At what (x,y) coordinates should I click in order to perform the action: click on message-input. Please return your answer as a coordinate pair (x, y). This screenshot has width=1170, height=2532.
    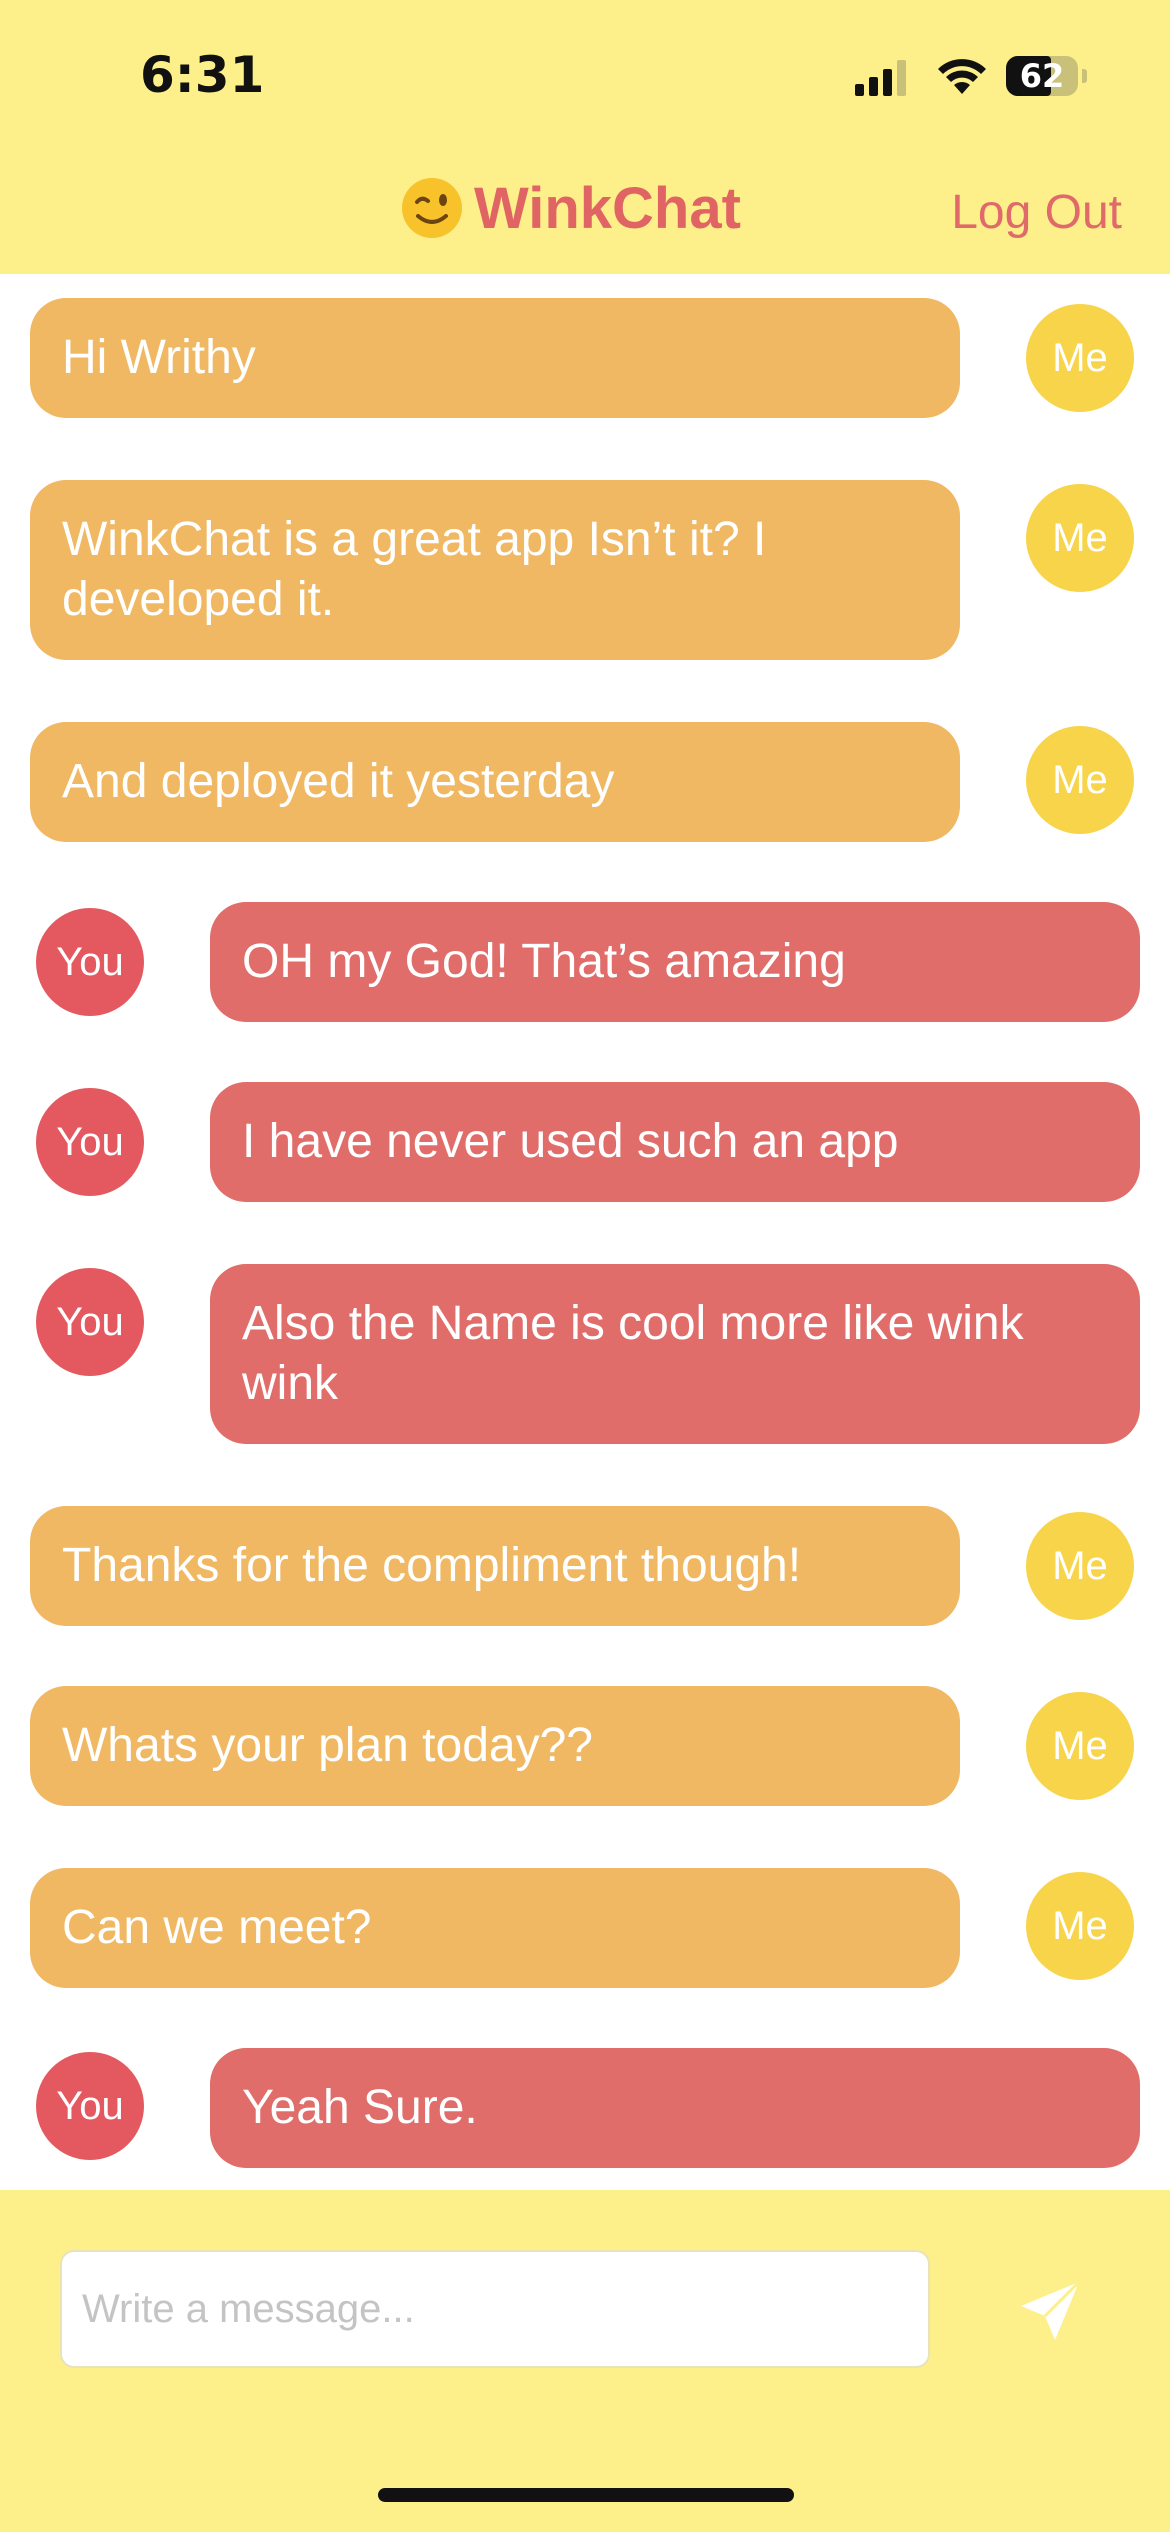
    Looking at the image, I should click on (495, 2309).